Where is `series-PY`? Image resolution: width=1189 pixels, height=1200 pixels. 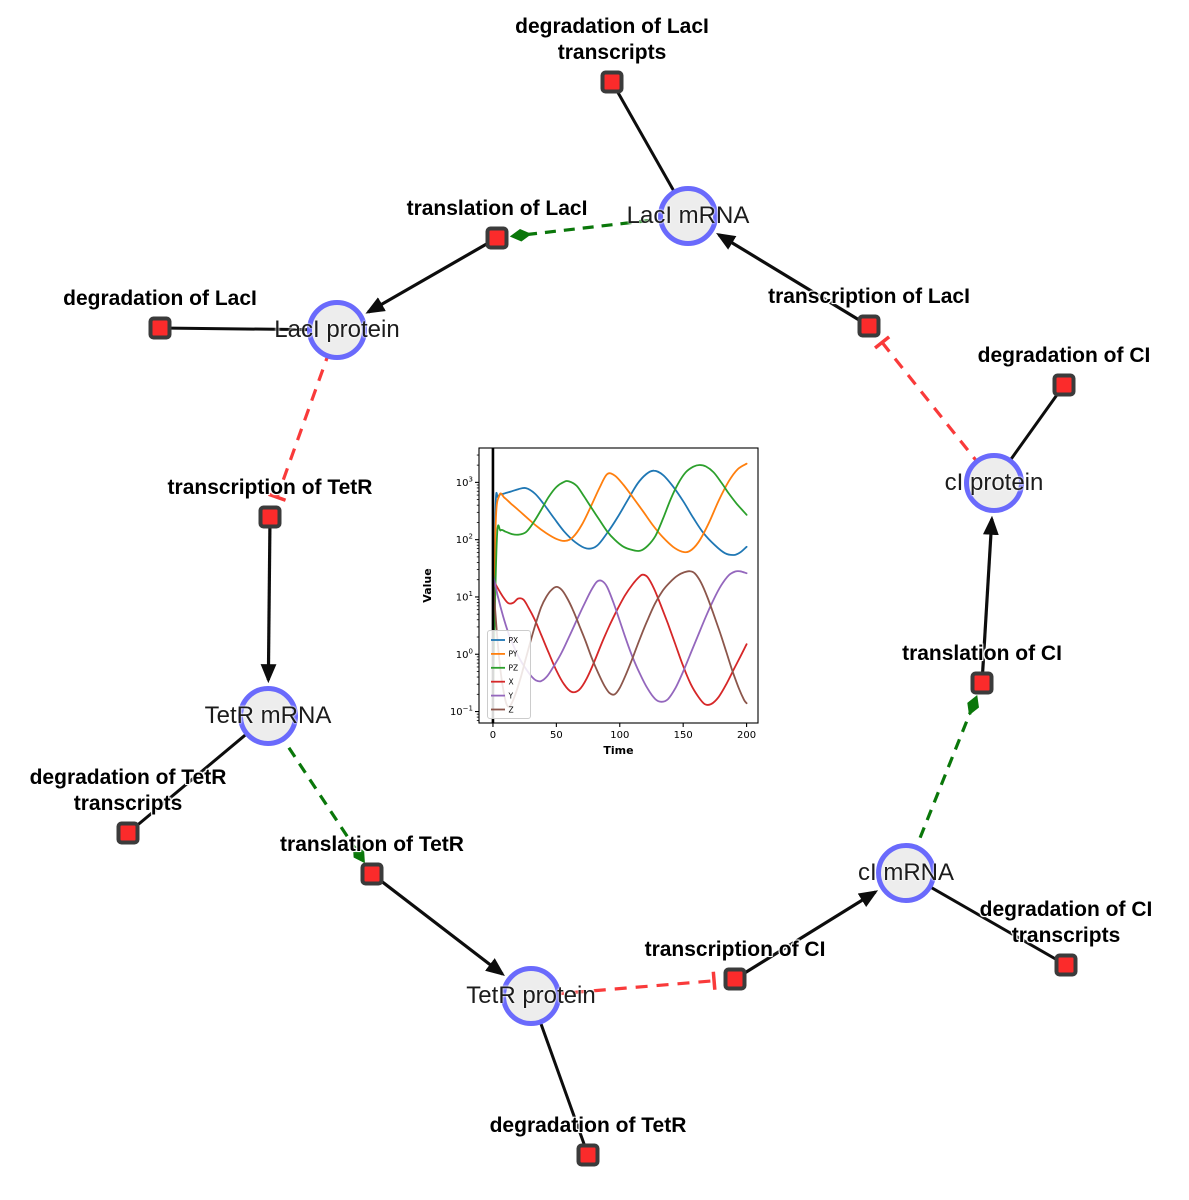
series-PY is located at coordinates (620, 582).